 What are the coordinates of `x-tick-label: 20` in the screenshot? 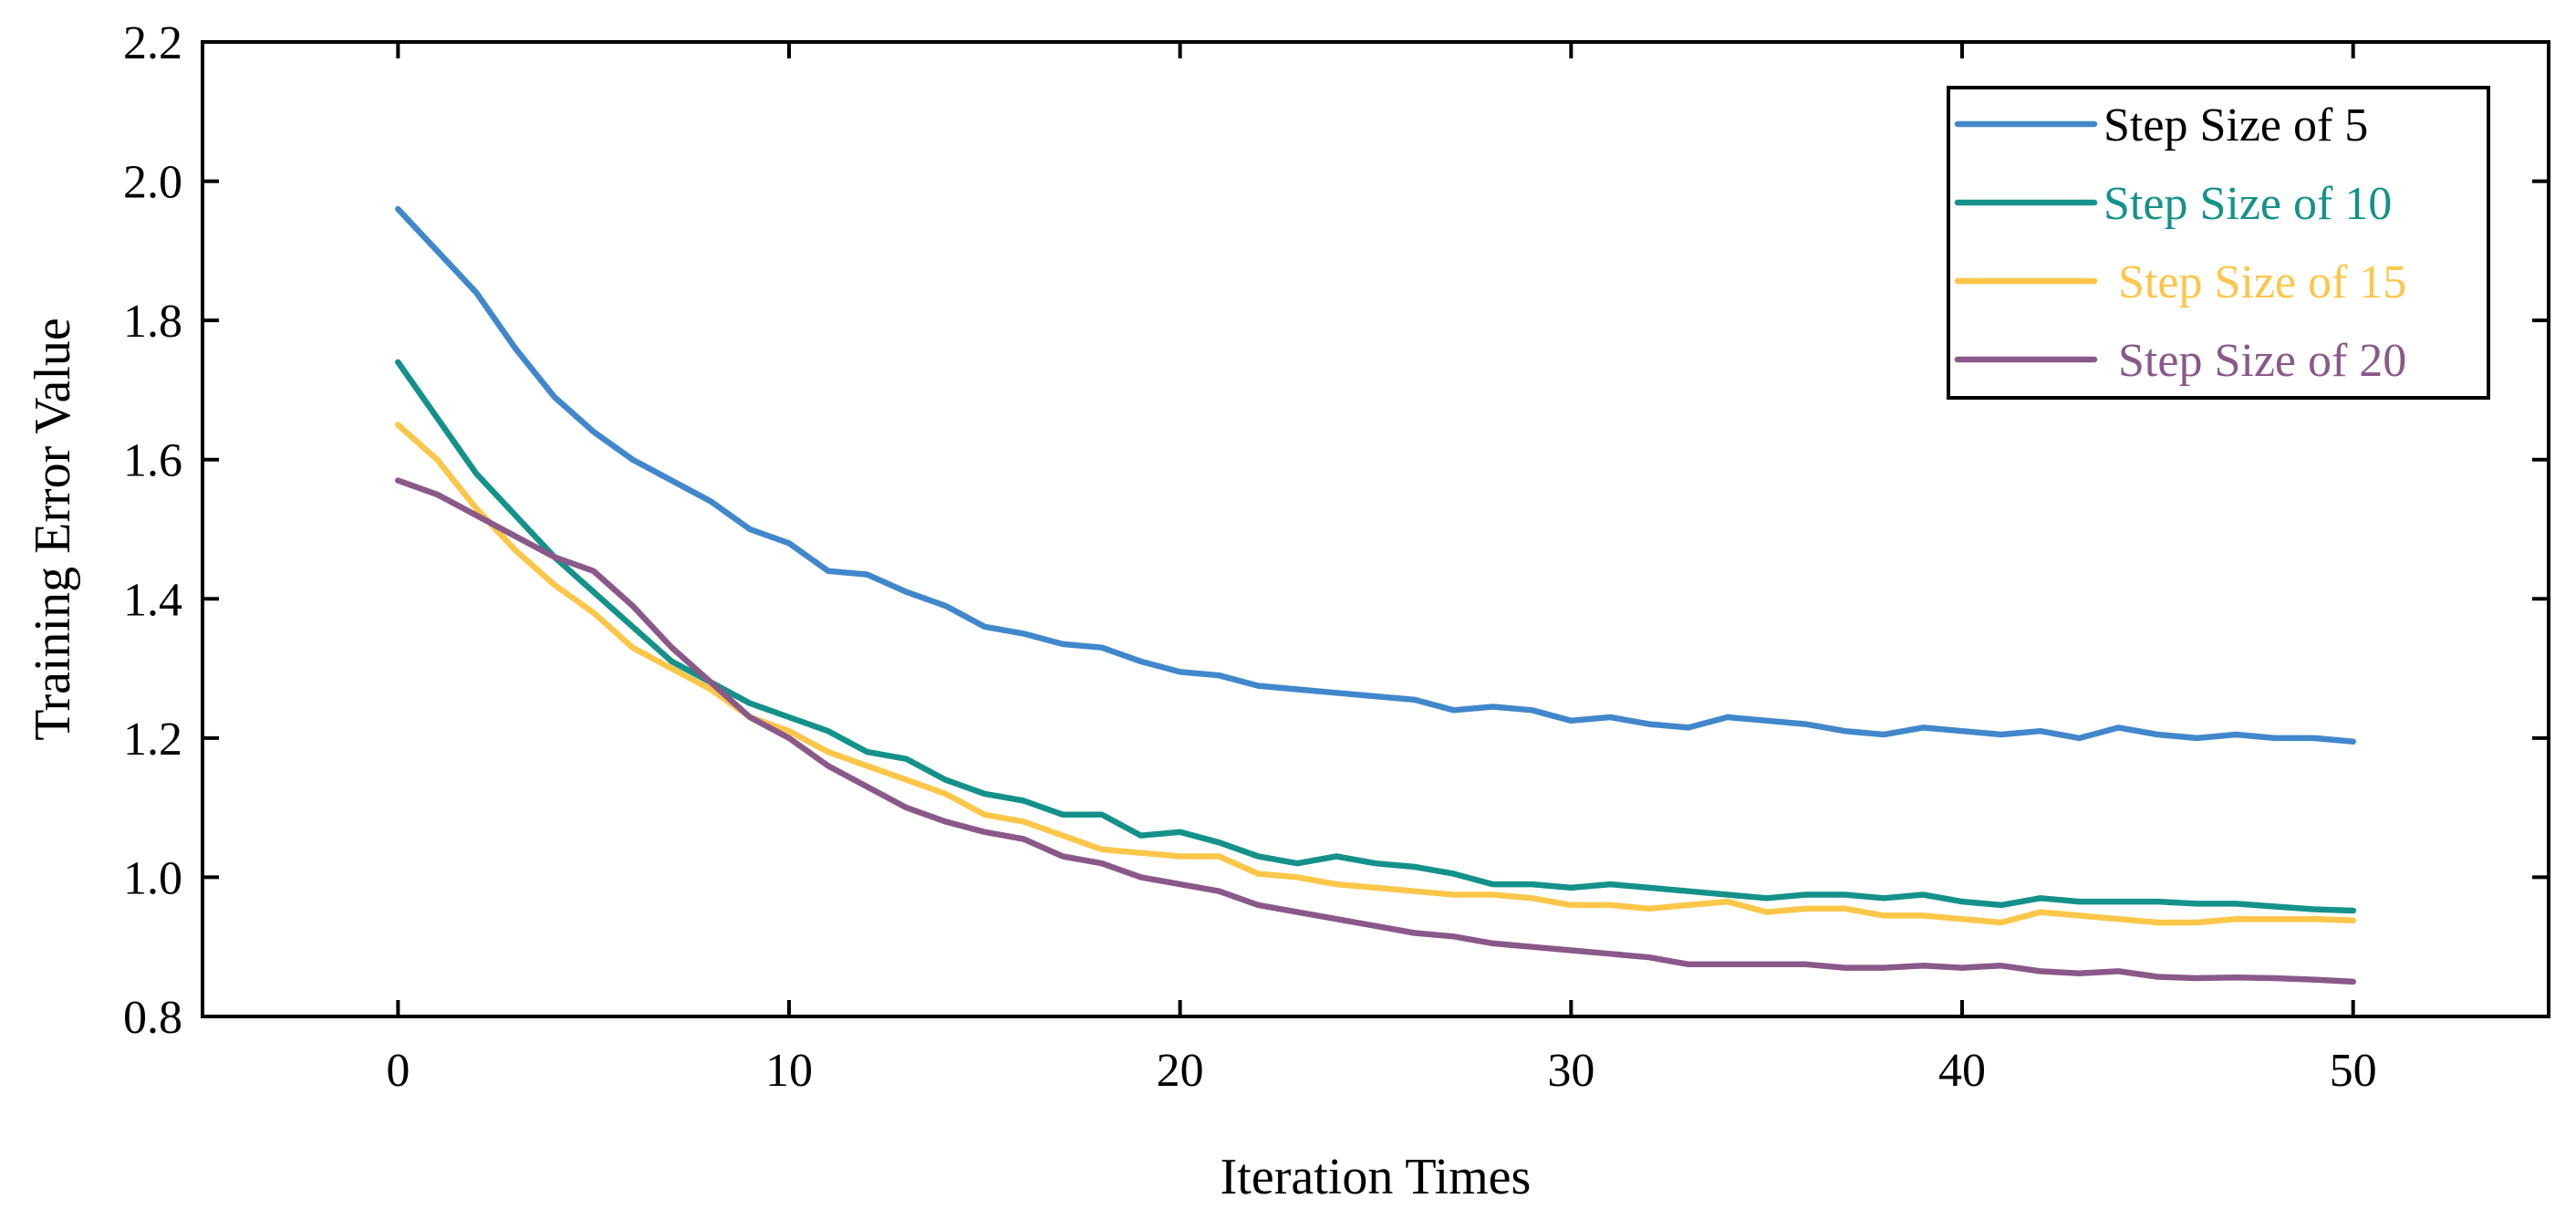 It's located at (1180, 1071).